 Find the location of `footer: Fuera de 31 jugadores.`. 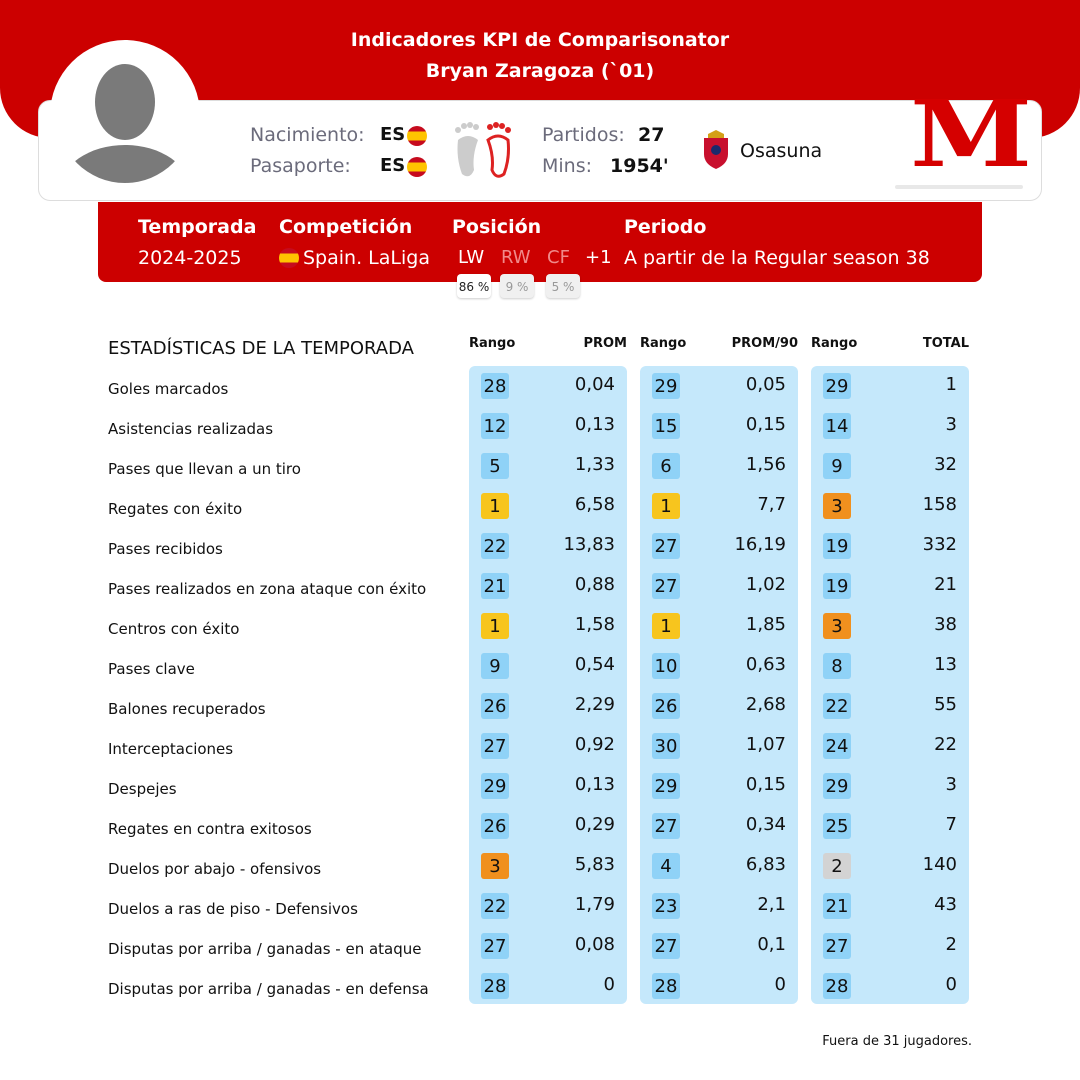

footer: Fuera de 31 jugadores. is located at coordinates (897, 1041).